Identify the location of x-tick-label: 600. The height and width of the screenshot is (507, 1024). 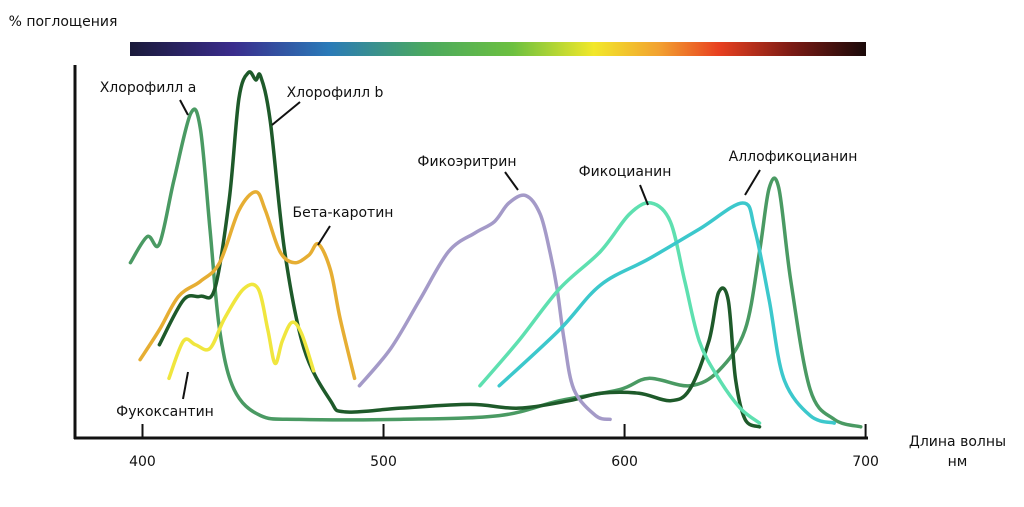
(624, 462).